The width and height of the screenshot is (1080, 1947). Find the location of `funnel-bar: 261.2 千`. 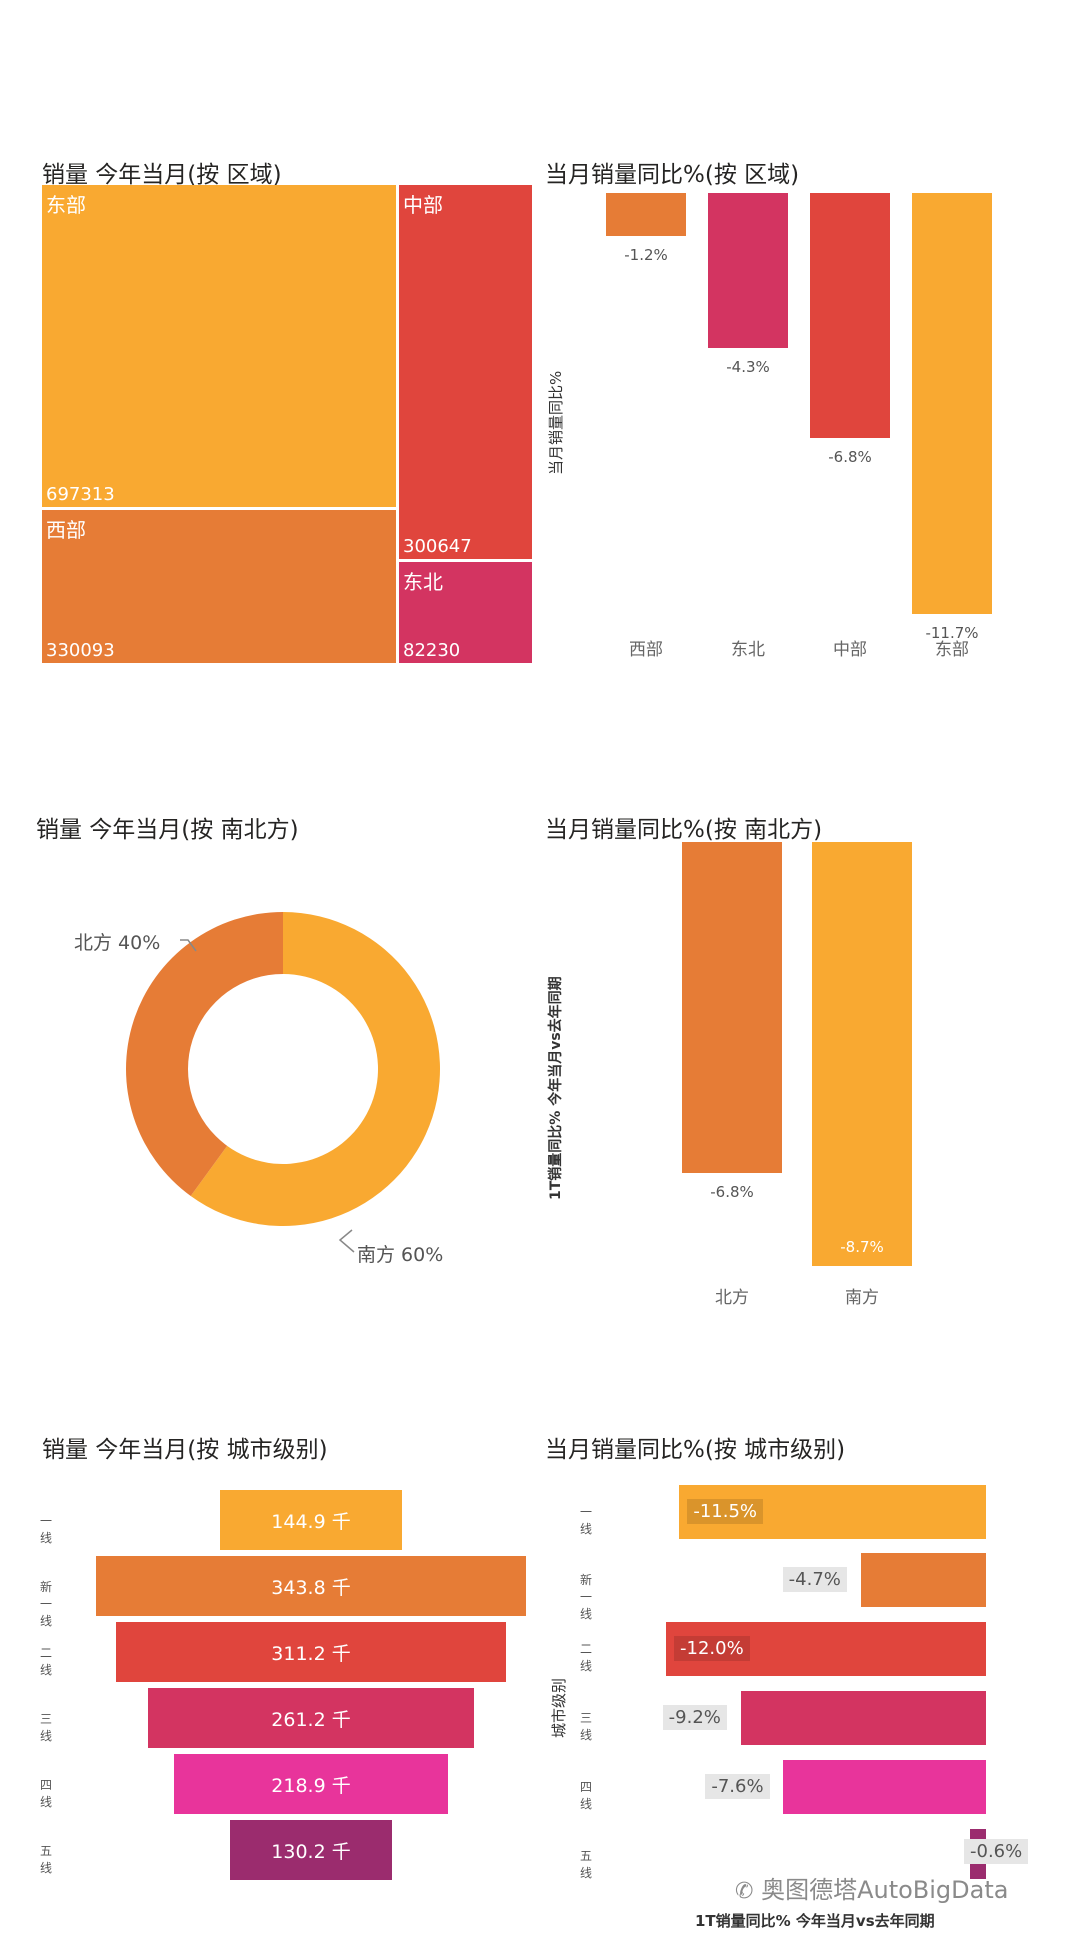

funnel-bar: 261.2 千 is located at coordinates (311, 1718).